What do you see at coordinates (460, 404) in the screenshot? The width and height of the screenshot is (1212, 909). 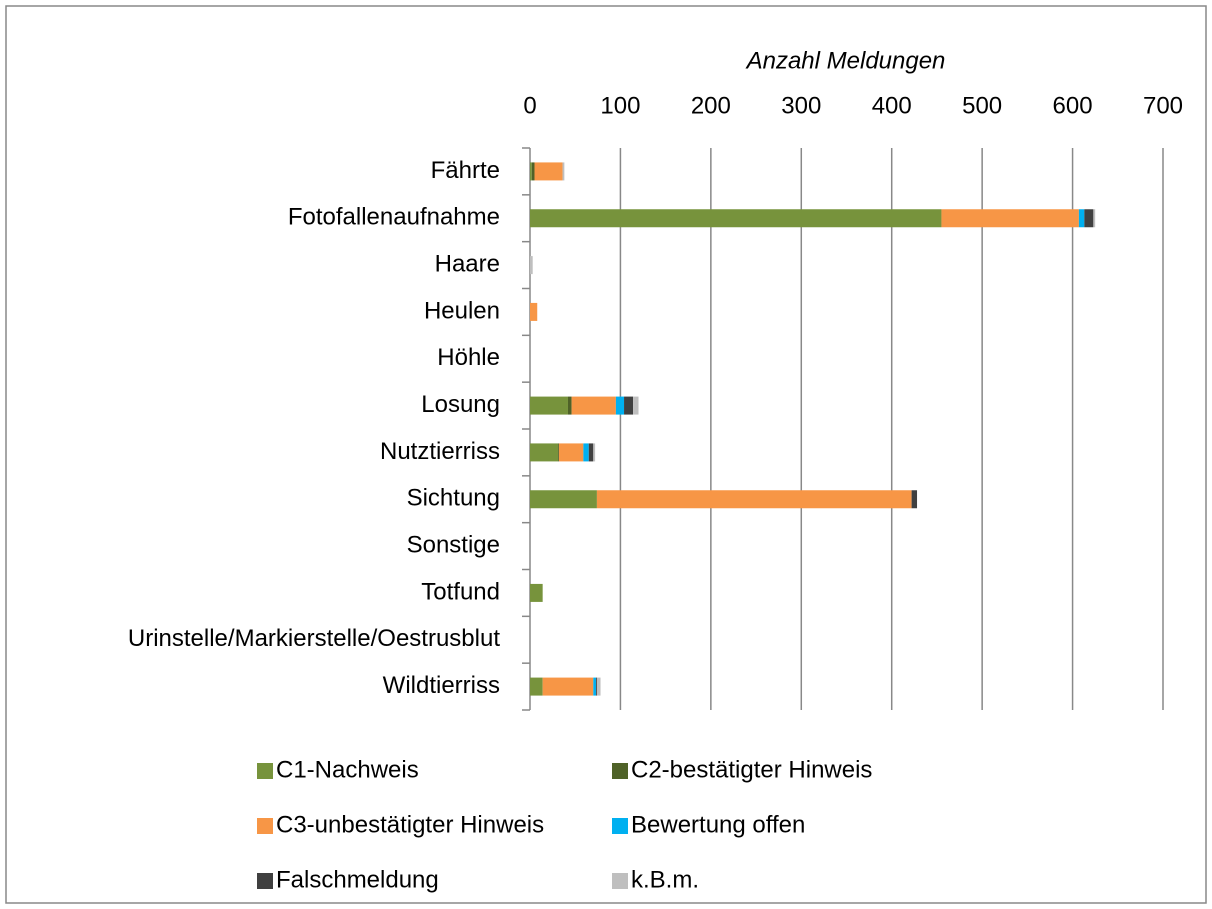 I see `y-tick-label: Losung` at bounding box center [460, 404].